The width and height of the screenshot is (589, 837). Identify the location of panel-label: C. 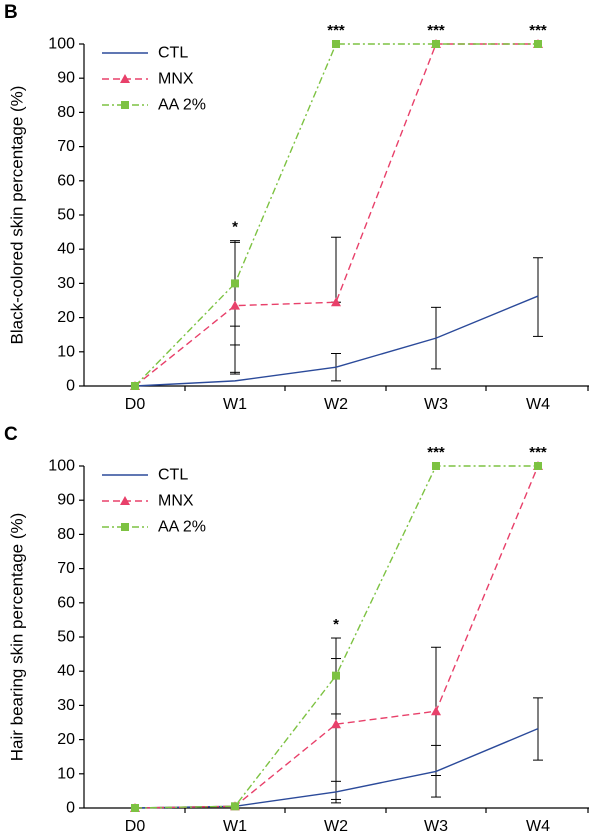
(11, 434).